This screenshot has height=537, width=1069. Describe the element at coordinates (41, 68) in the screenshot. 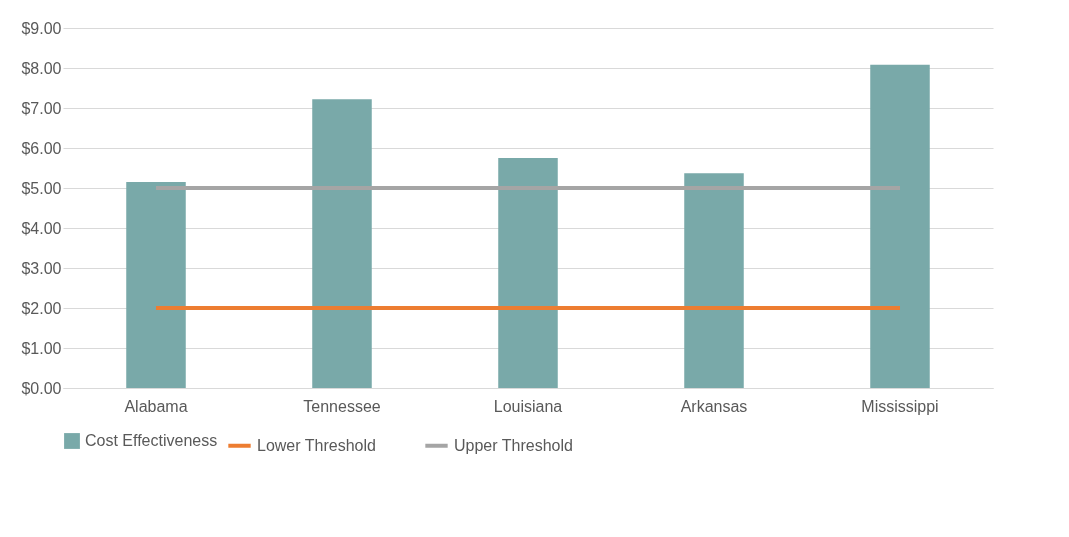

I see `y-tick-label: $8.00` at that location.